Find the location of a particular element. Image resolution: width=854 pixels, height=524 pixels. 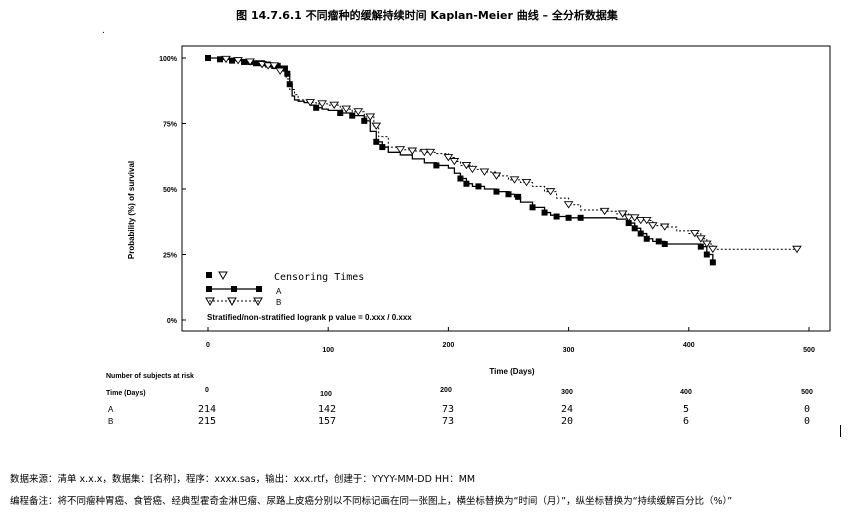

risk-time-label: 100 is located at coordinates (326, 394).